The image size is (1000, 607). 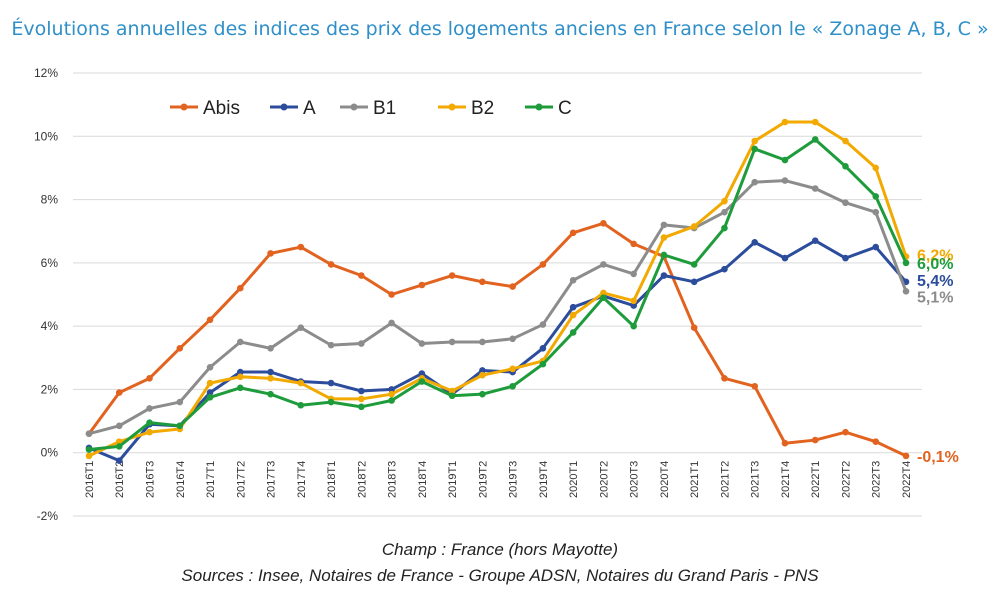 What do you see at coordinates (50, 326) in the screenshot?
I see `y-tick-label: 4%` at bounding box center [50, 326].